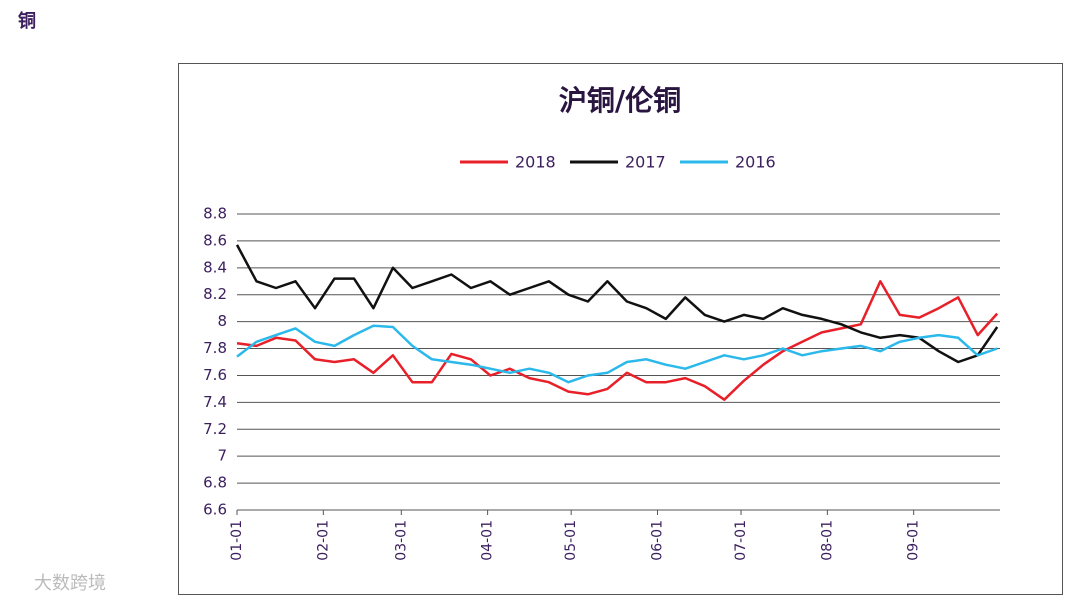 Image resolution: width=1080 pixels, height=605 pixels. I want to click on y-tick-label: 8.6, so click(215, 240).